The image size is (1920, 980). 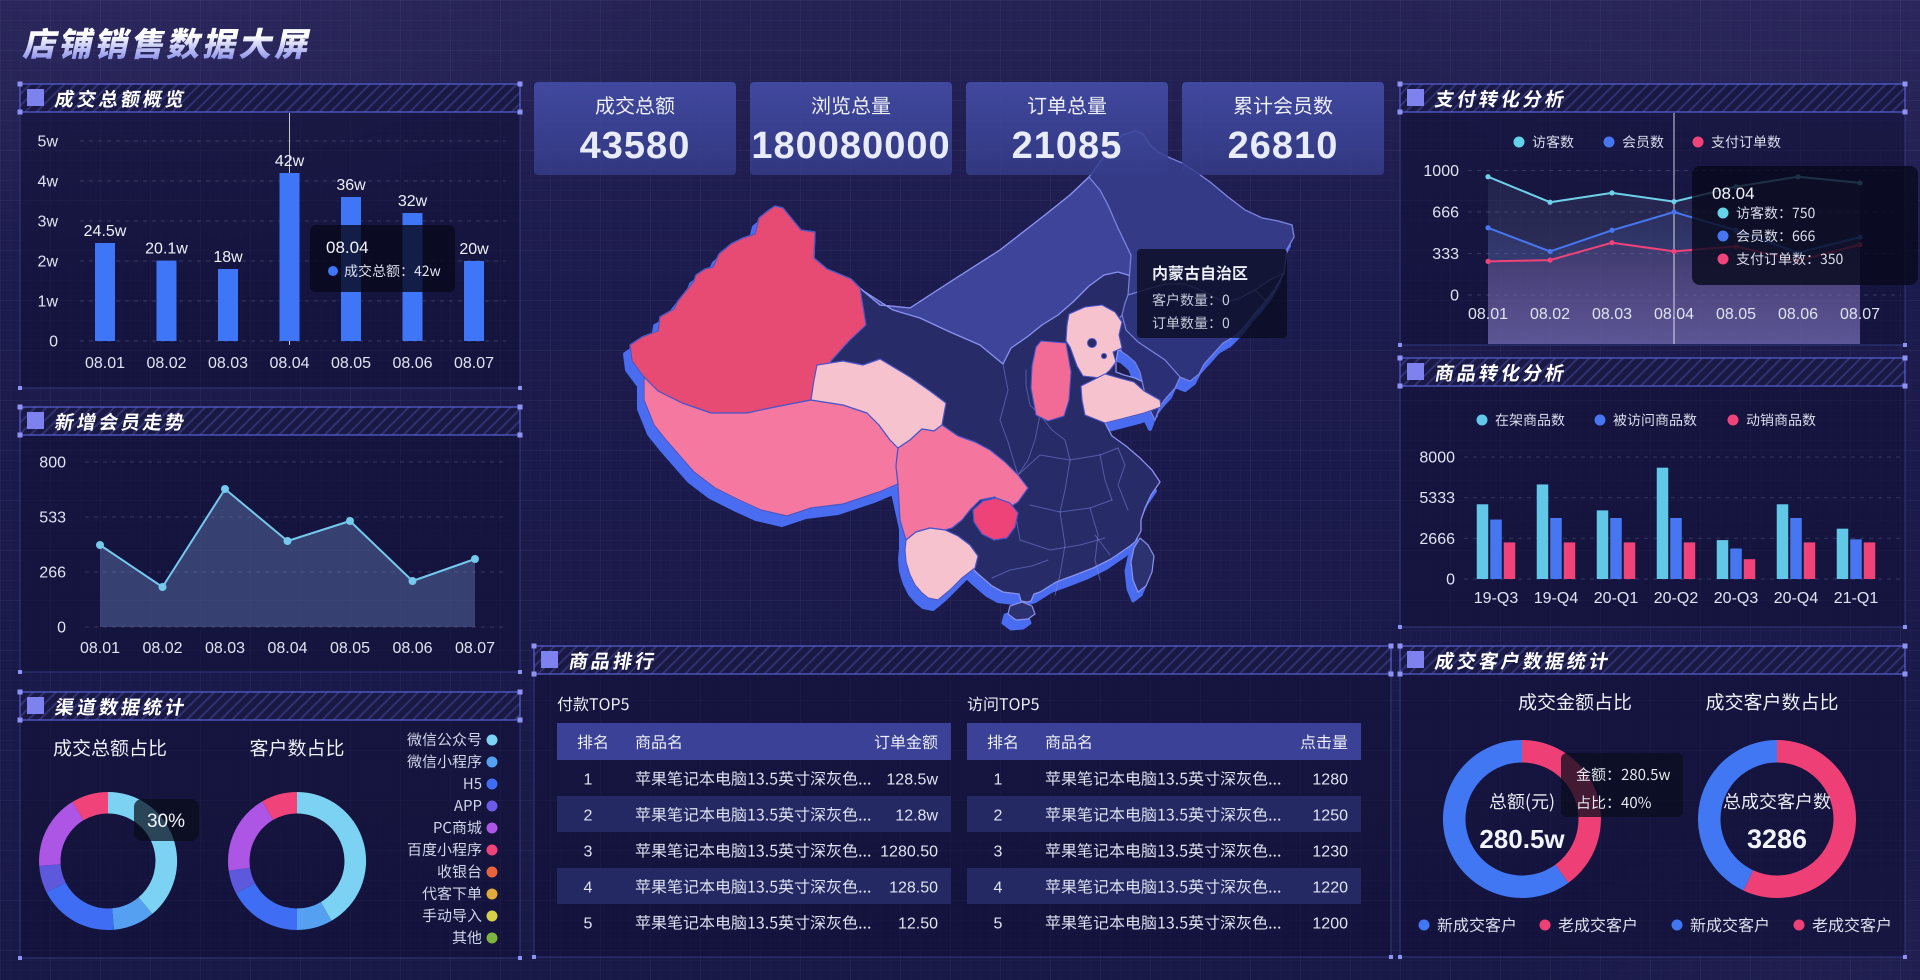 I want to click on svg-text: 12.50, so click(x=918, y=924).